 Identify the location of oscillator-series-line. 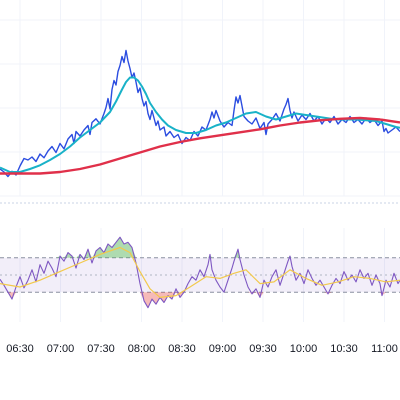
(200, 272).